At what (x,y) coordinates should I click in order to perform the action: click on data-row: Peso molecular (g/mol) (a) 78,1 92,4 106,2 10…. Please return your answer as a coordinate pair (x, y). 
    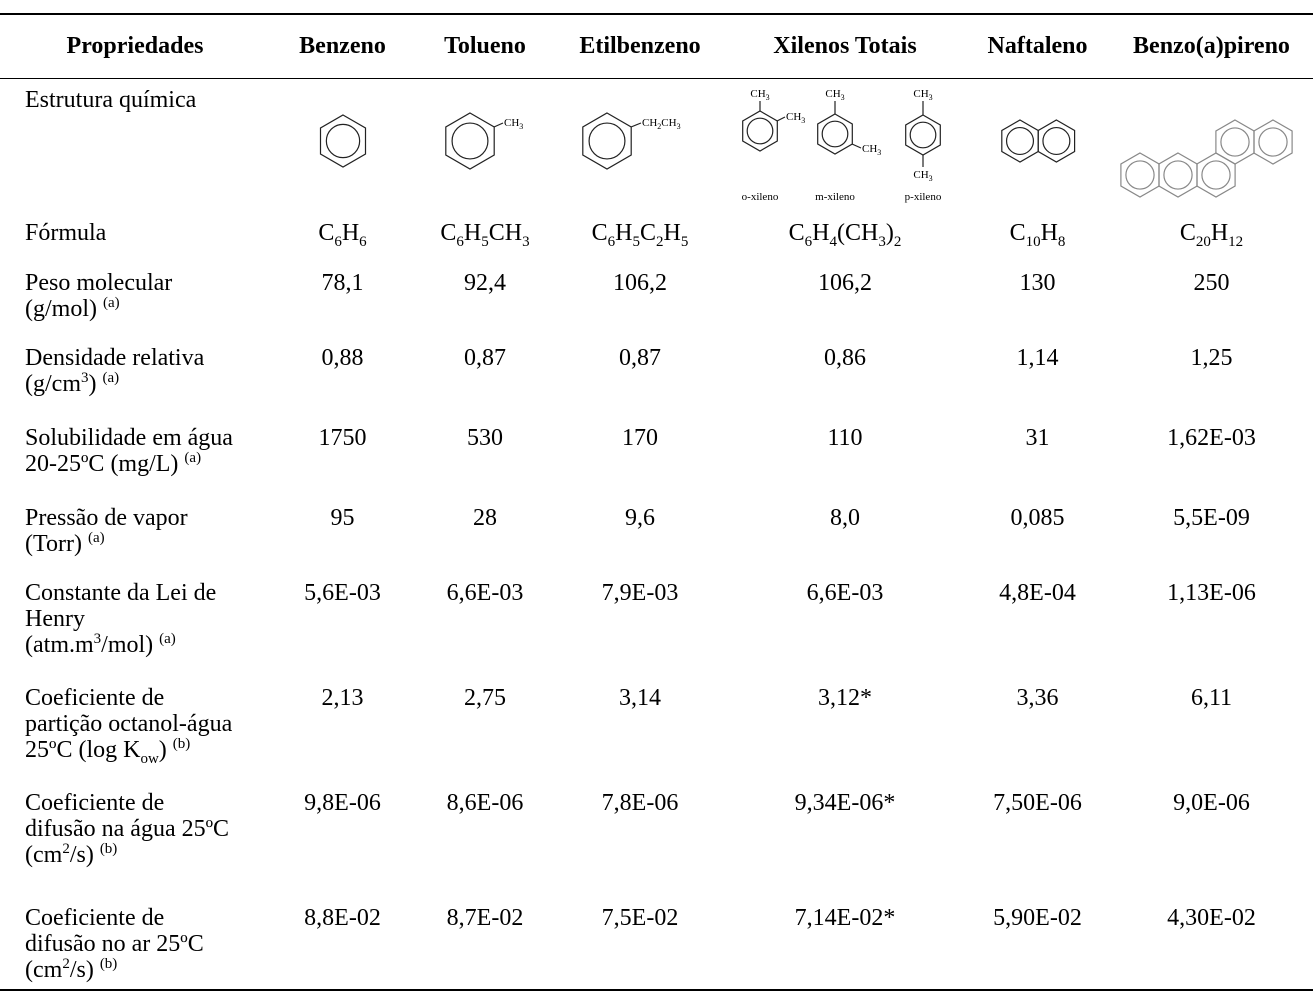
    Looking at the image, I should click on (656, 299).